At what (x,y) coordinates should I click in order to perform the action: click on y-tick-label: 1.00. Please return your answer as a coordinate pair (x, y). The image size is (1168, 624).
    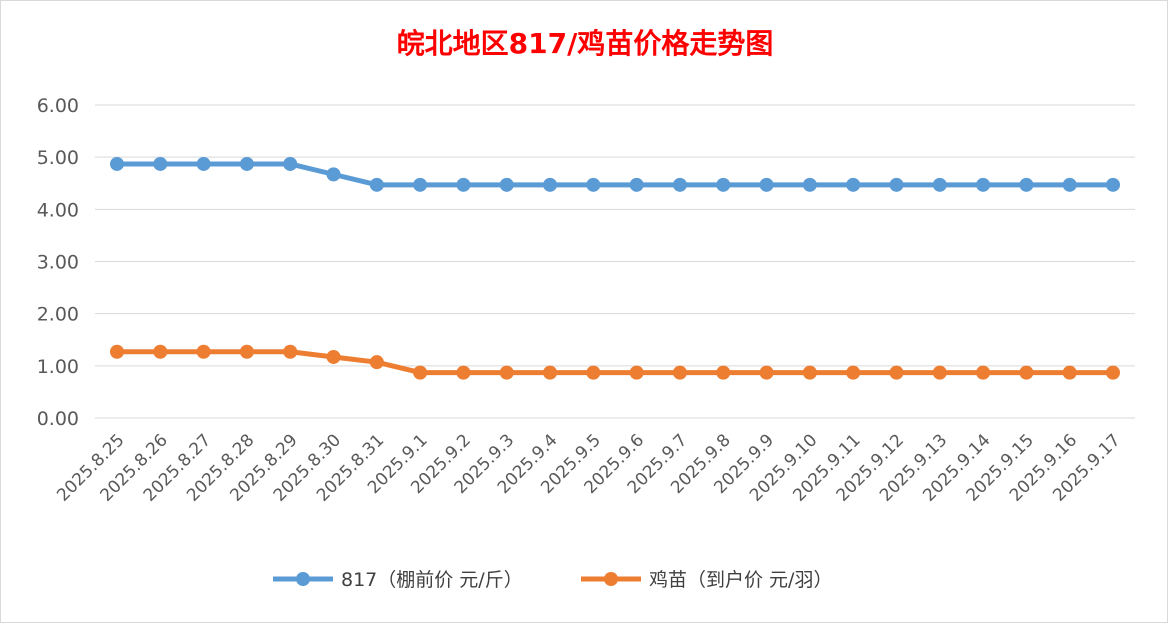
    Looking at the image, I should click on (58, 367).